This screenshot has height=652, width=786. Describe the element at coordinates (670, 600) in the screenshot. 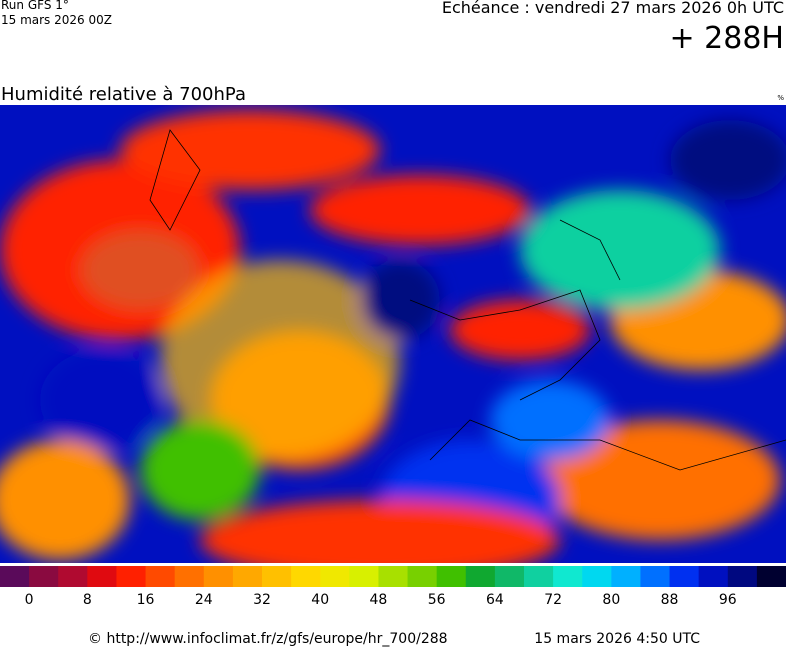

I see `colorbar-tick-label: 88` at that location.